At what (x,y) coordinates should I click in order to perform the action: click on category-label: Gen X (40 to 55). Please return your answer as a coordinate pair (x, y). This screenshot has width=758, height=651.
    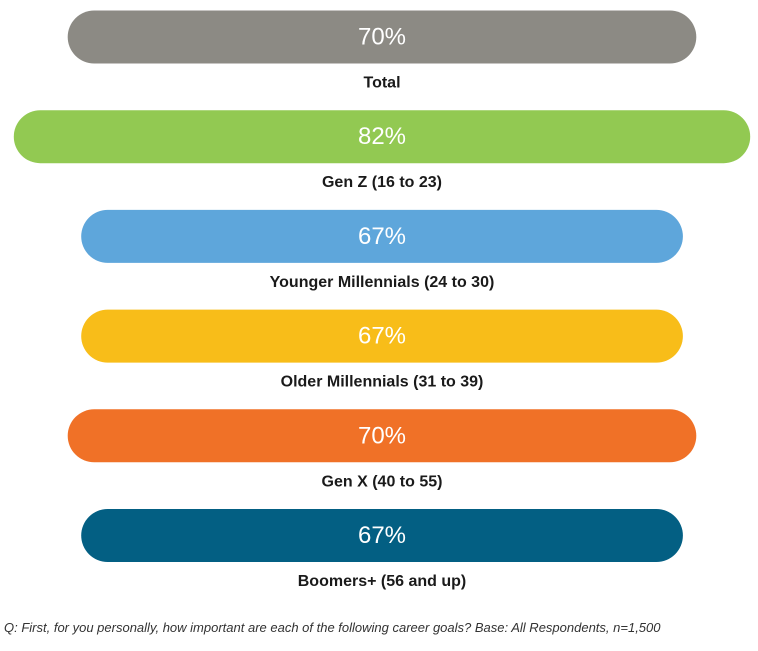
    Looking at the image, I should click on (382, 481).